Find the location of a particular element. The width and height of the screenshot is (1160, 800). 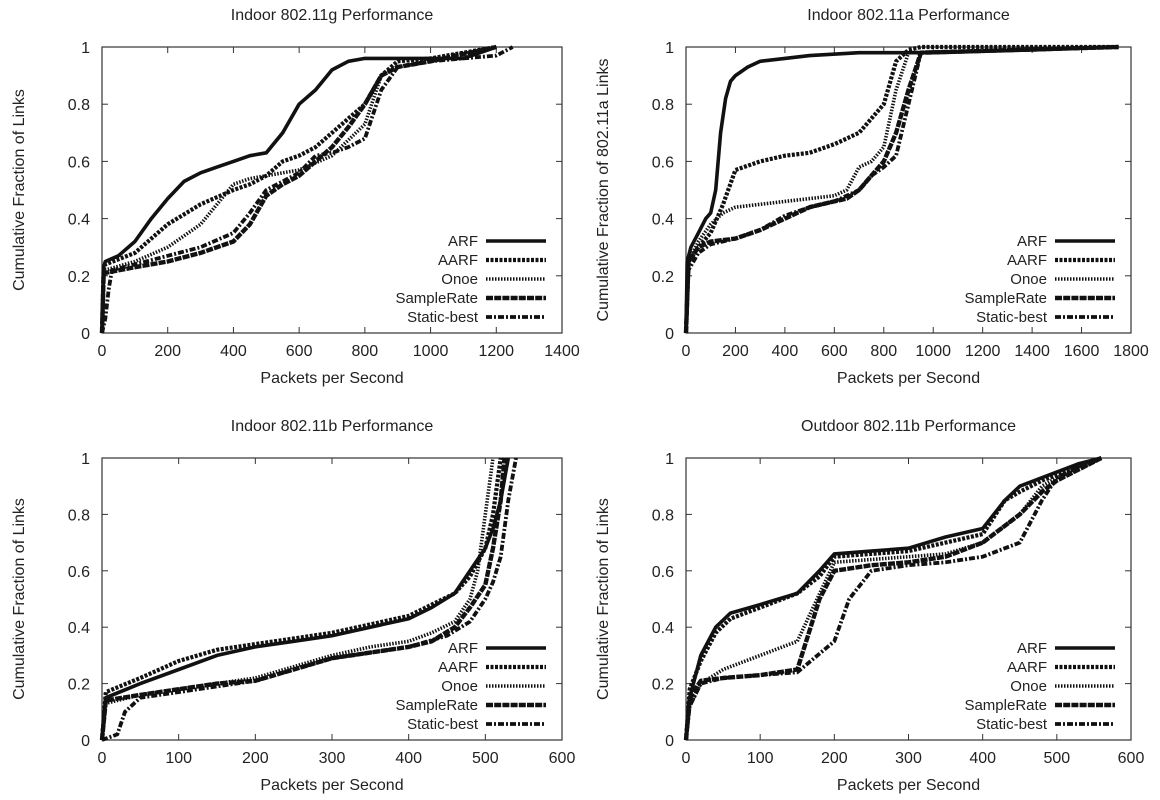

x-tick-label: 1200 is located at coordinates (496, 351).